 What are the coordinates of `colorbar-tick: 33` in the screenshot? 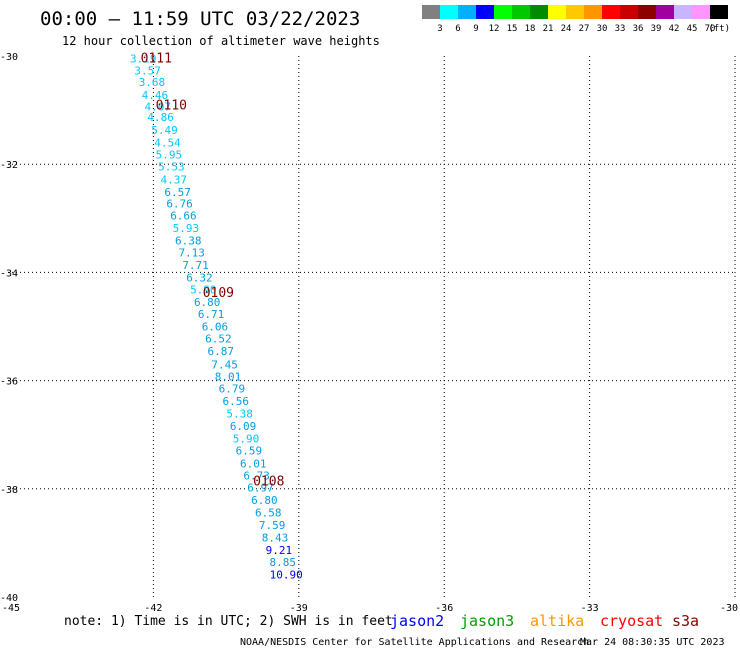 It's located at (620, 29).